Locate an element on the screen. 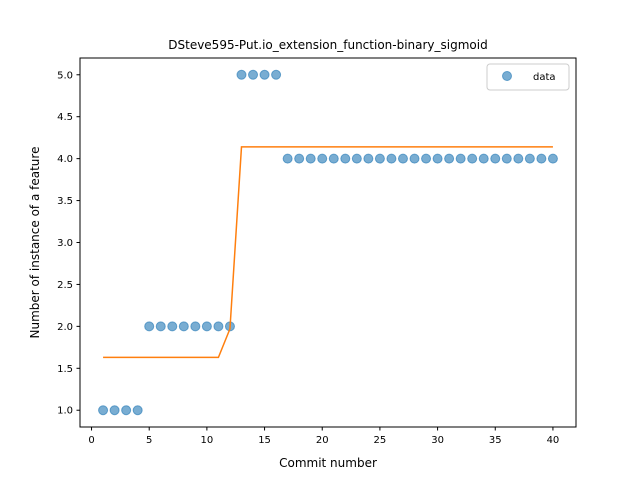  y-tick-label: 5.0 is located at coordinates (65, 75).